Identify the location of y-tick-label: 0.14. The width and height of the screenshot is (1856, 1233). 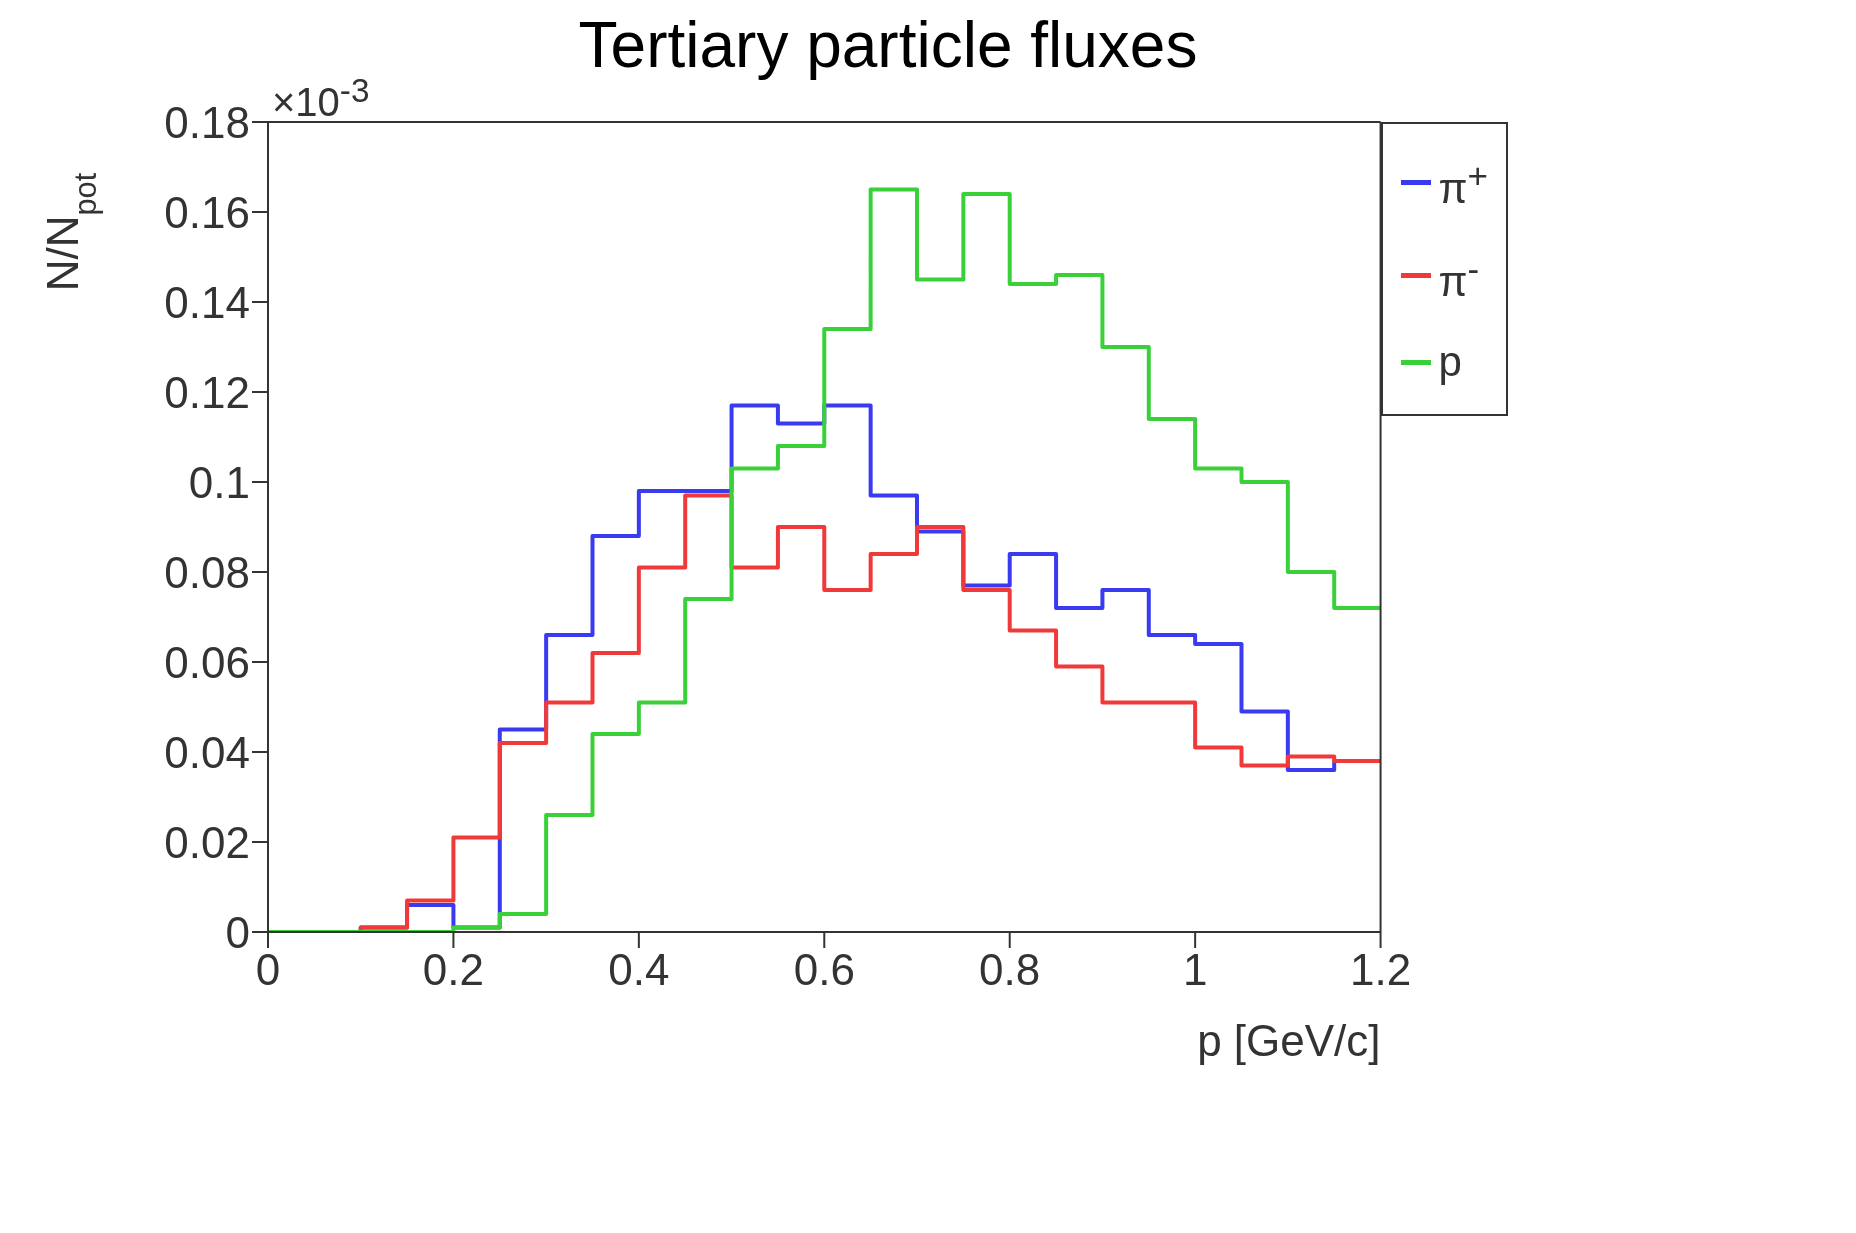
(207, 302).